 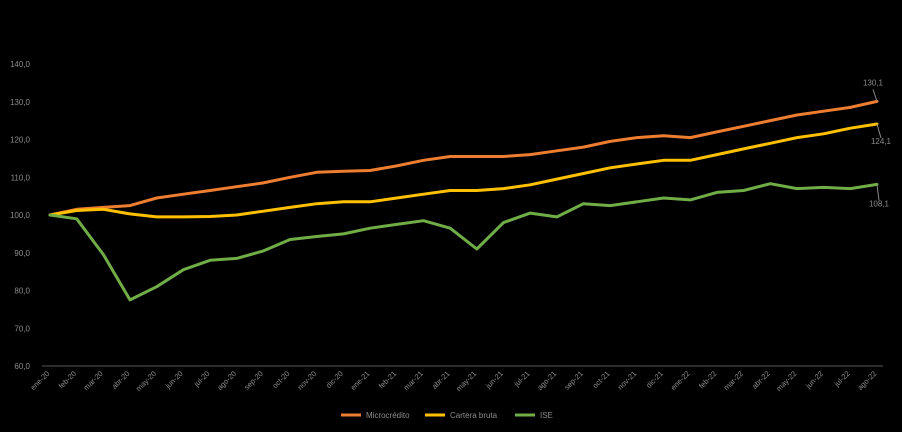 What do you see at coordinates (20, 102) in the screenshot?
I see `y-tick-label: 130,0` at bounding box center [20, 102].